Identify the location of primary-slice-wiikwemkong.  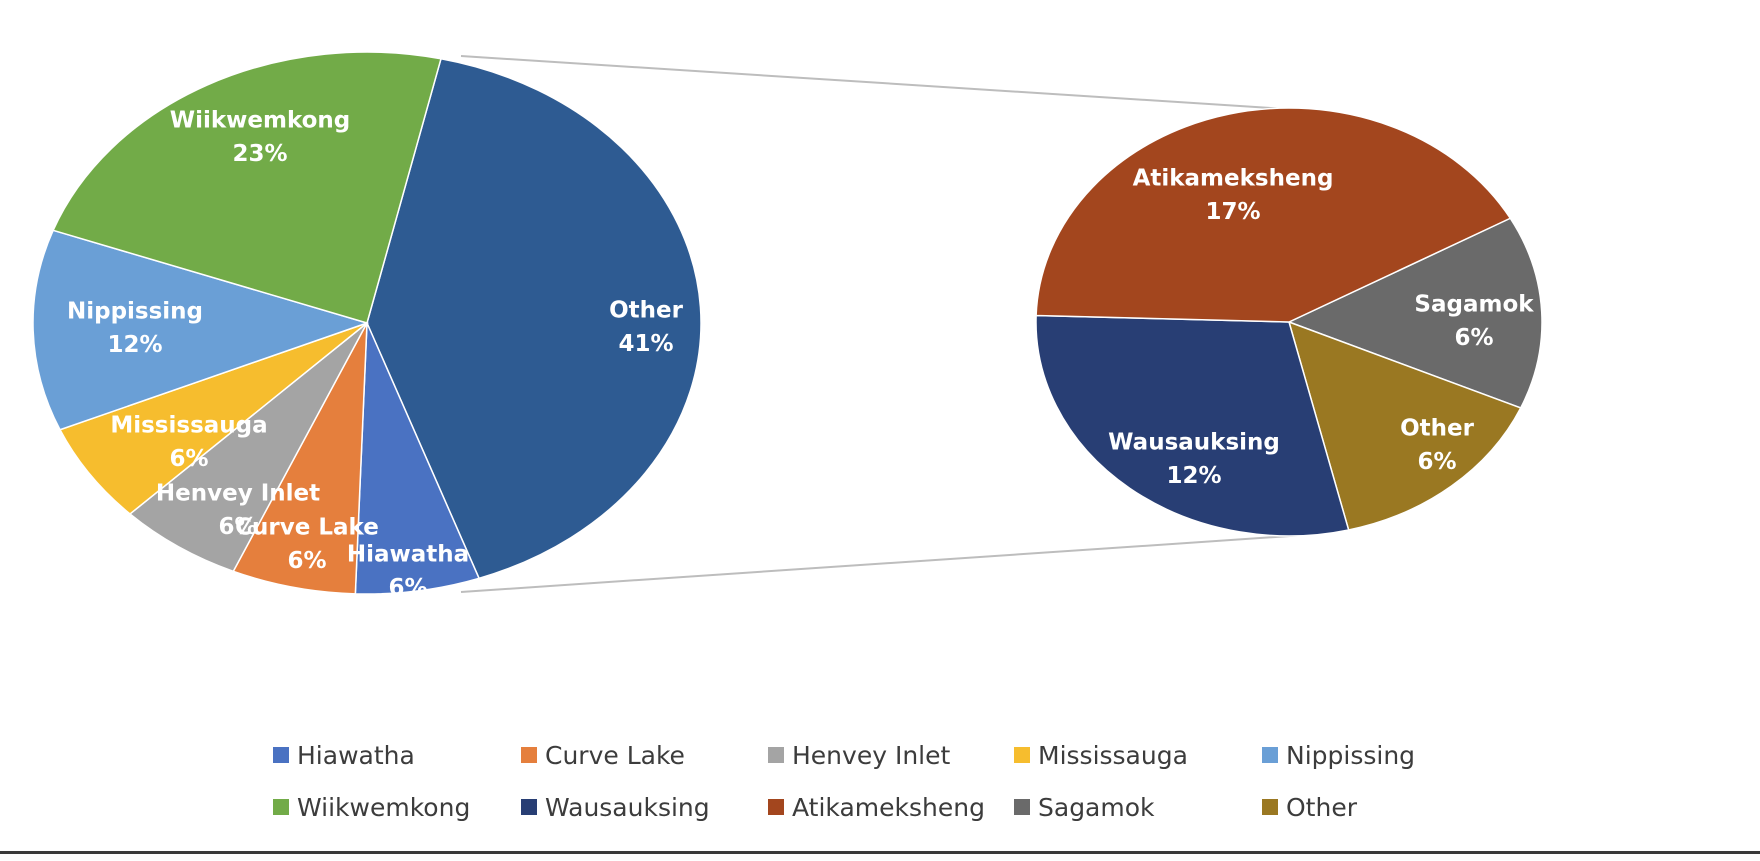
(247, 187).